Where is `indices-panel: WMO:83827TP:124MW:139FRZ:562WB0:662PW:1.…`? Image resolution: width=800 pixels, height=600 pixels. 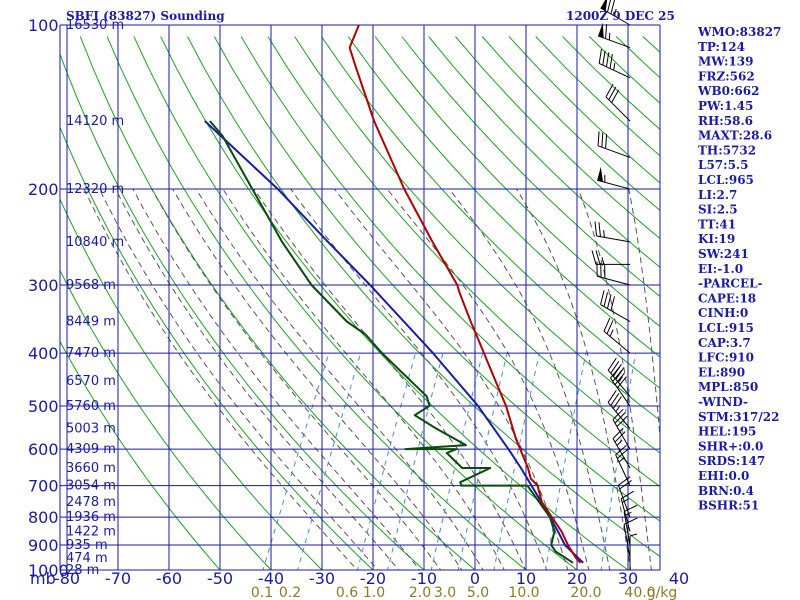 indices-panel: WMO:83827TP:124MW:139FRZ:562WB0:662PW:1.… is located at coordinates (739, 269).